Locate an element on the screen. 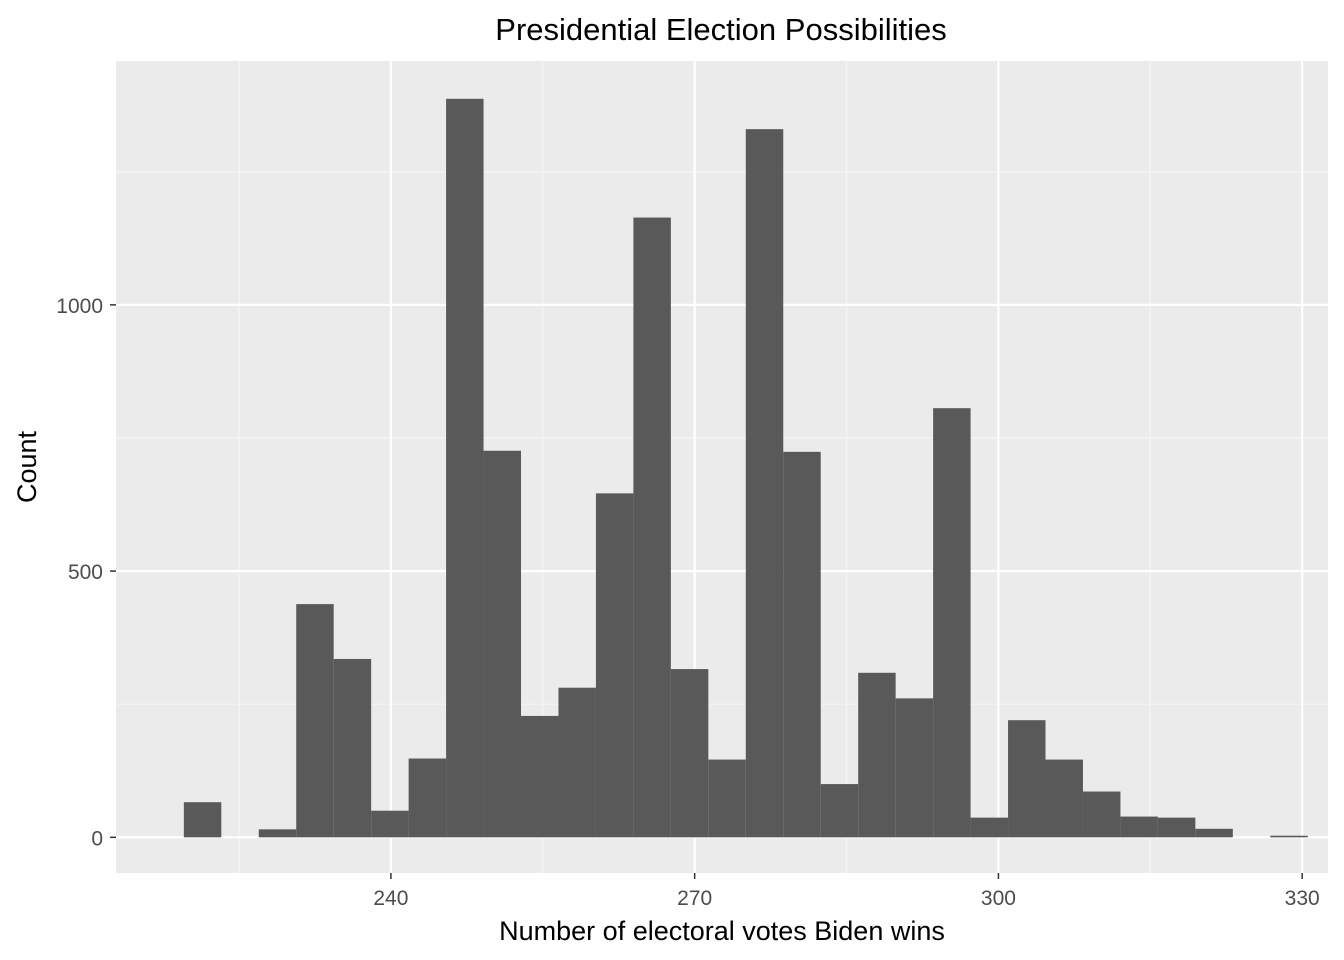 This screenshot has width=1344, height=960. x-tick-label: 300 is located at coordinates (998, 898).